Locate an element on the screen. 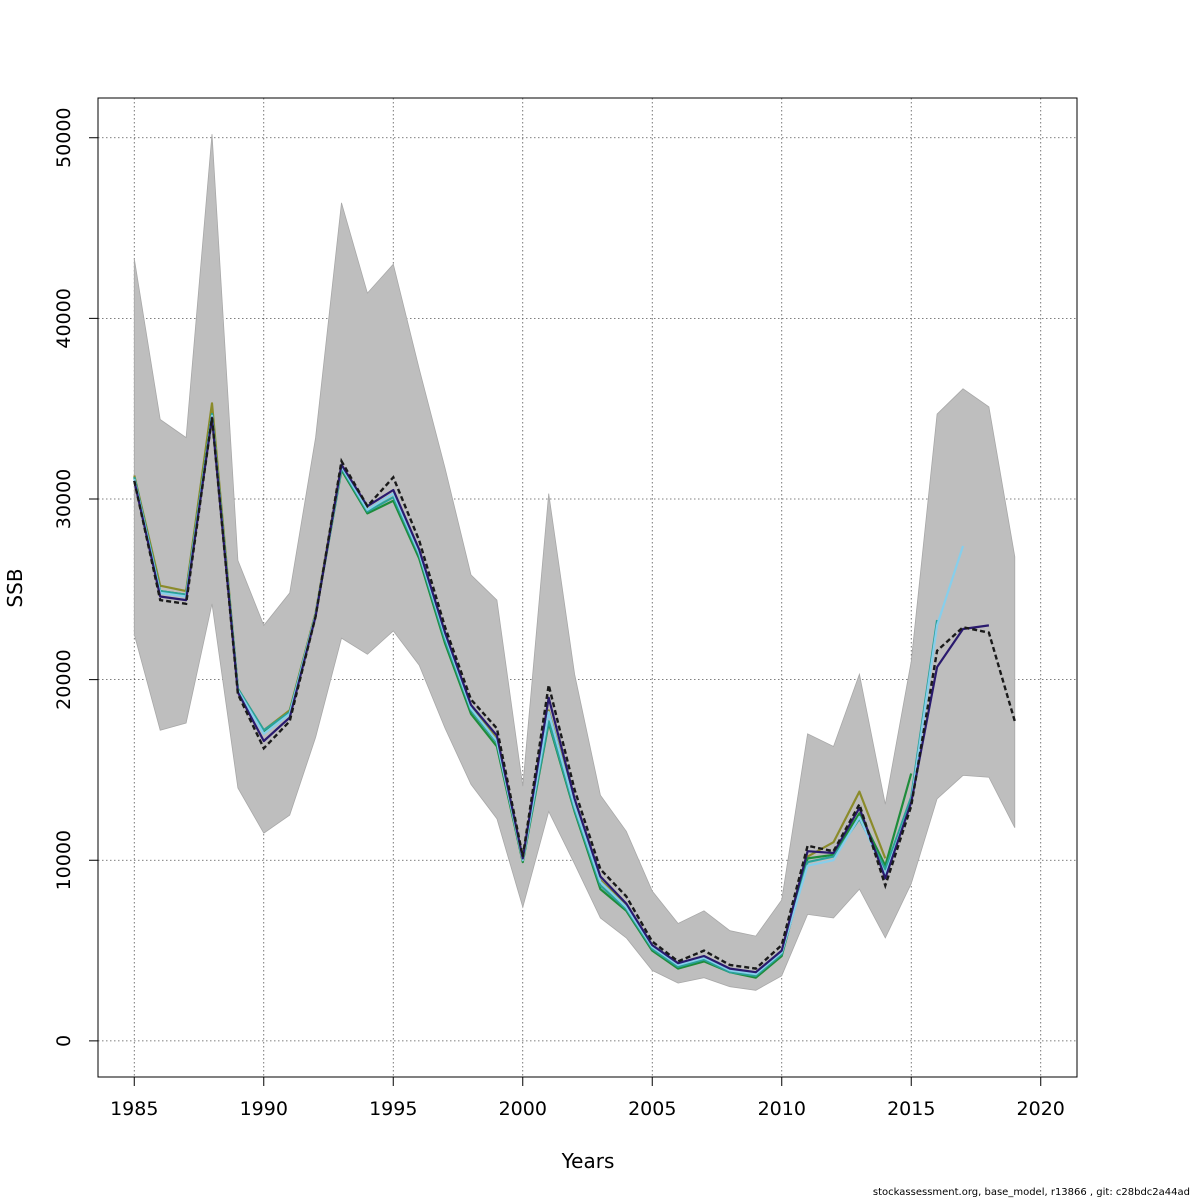 The height and width of the screenshot is (1200, 1200). x-tick-label: 2005 is located at coordinates (652, 1109).